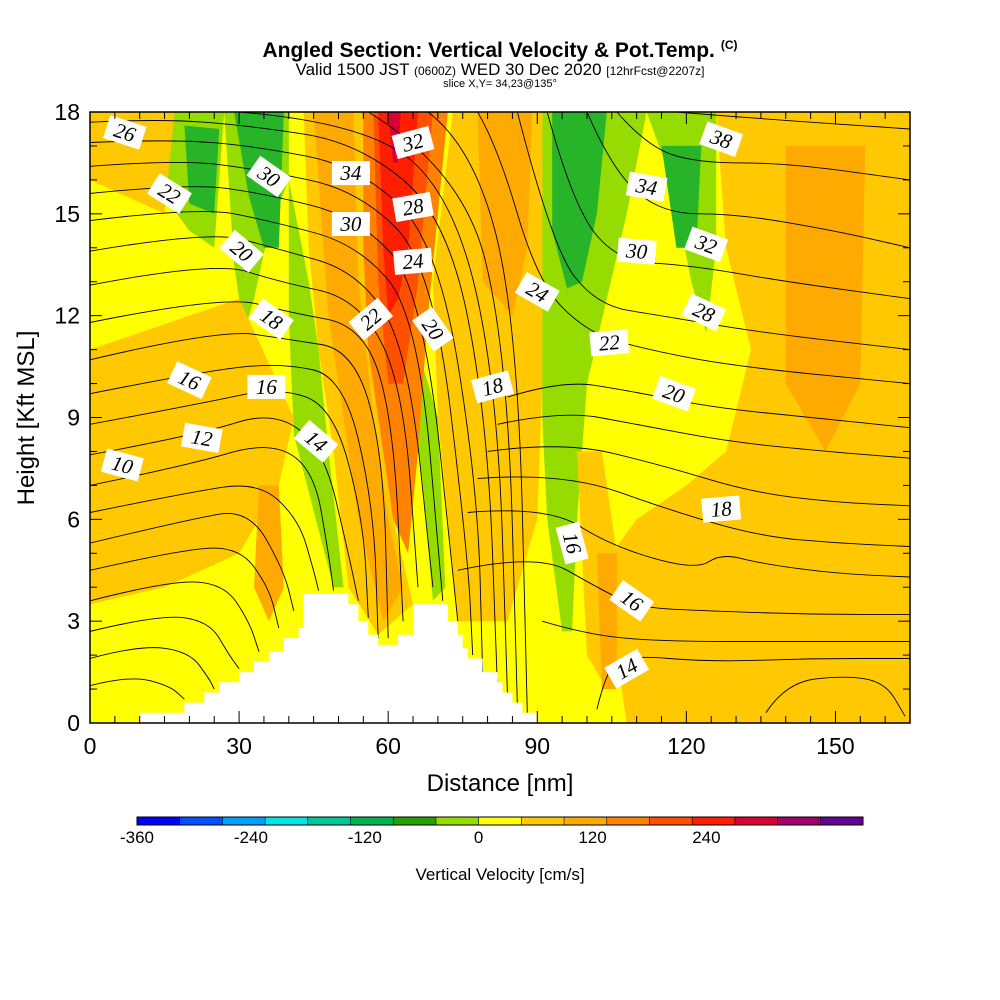  I want to click on theta-label-14: 16, so click(266, 386).